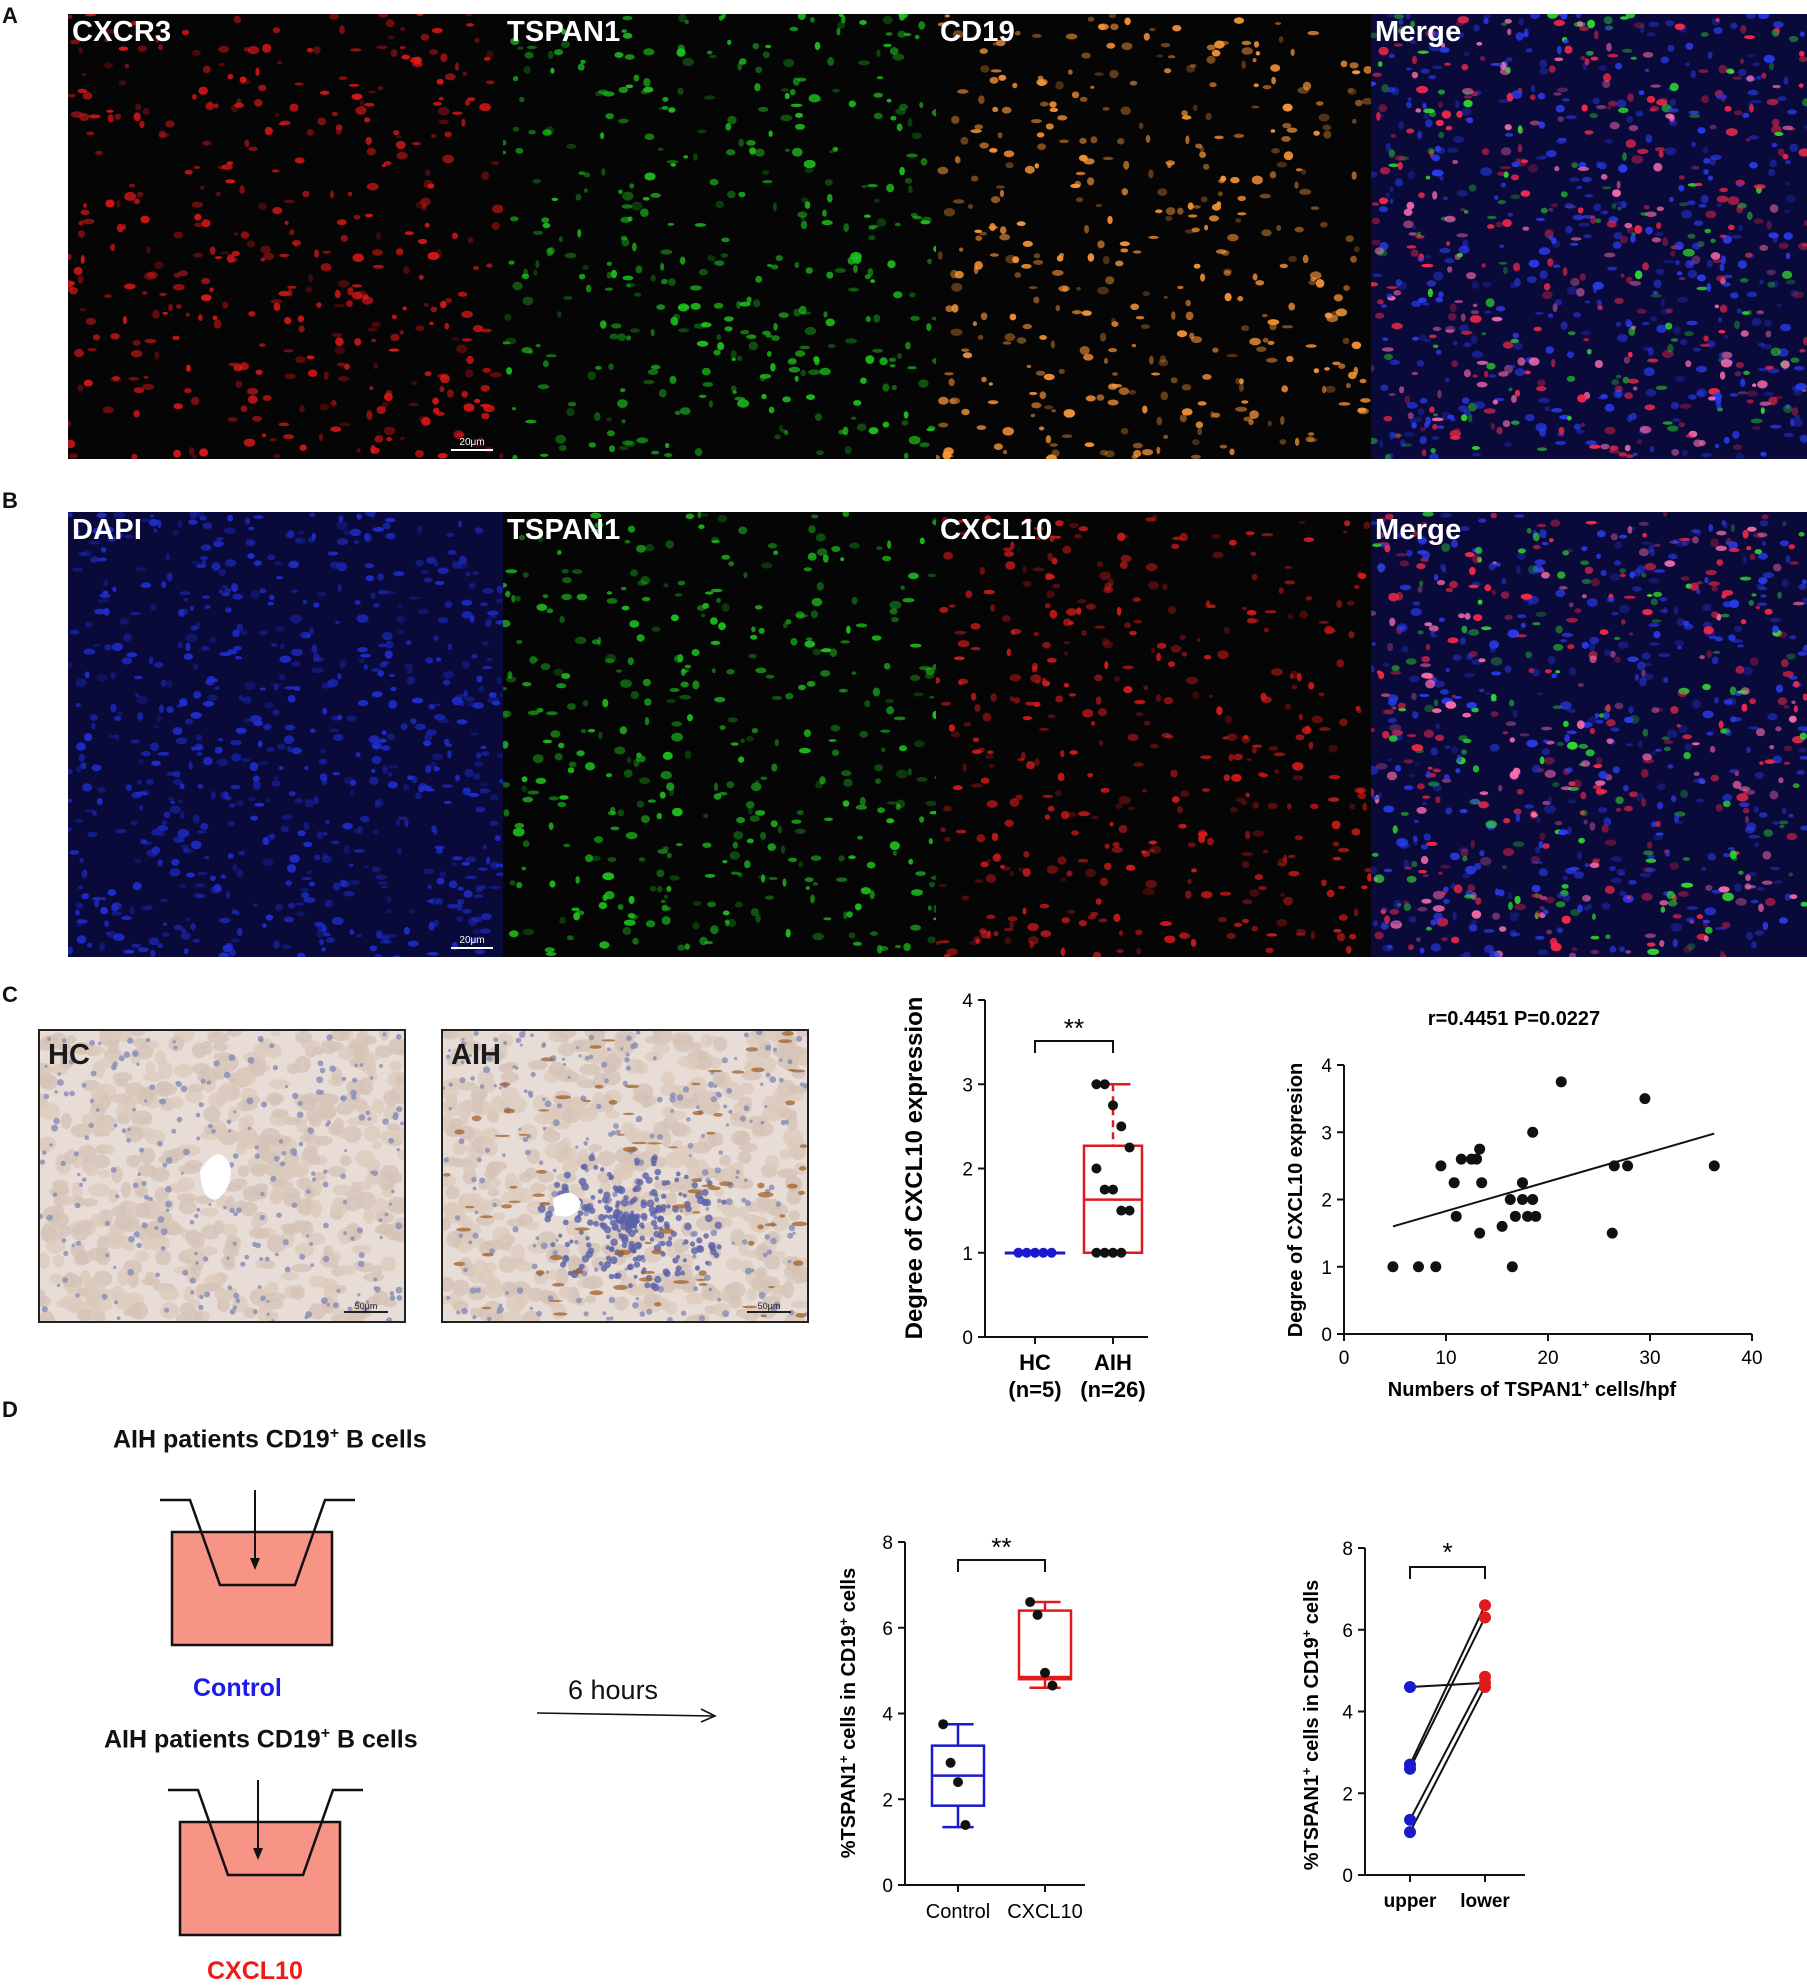 The height and width of the screenshot is (1988, 1807). I want to click on ihc-hc-scale-bar: 50μm, so click(366, 1307).